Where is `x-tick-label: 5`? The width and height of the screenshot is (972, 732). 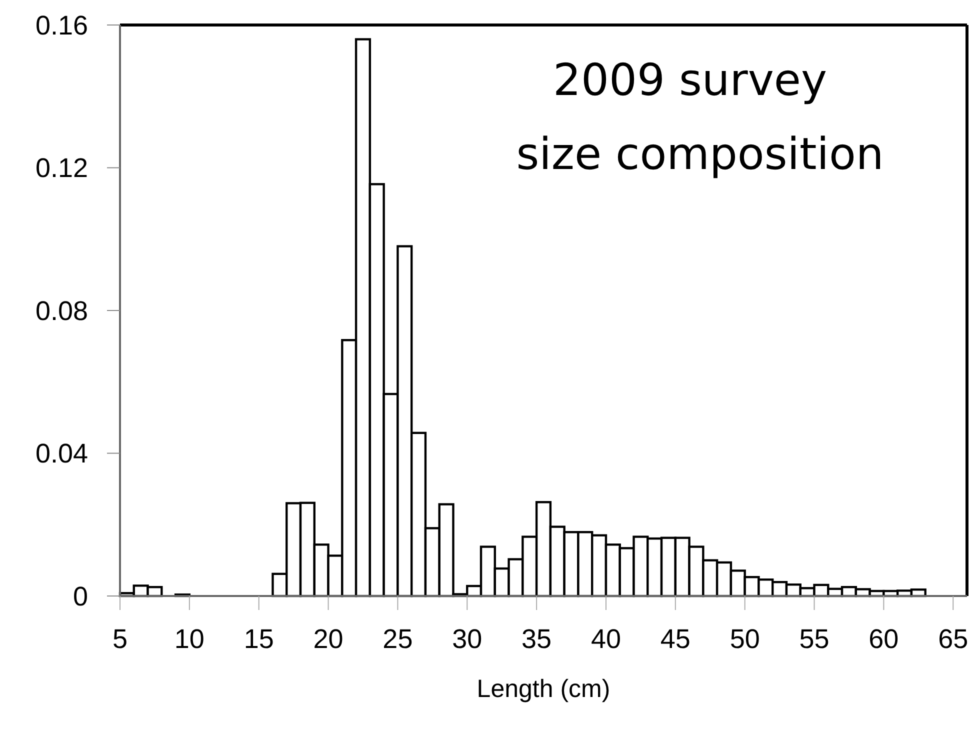
x-tick-label: 5 is located at coordinates (120, 639).